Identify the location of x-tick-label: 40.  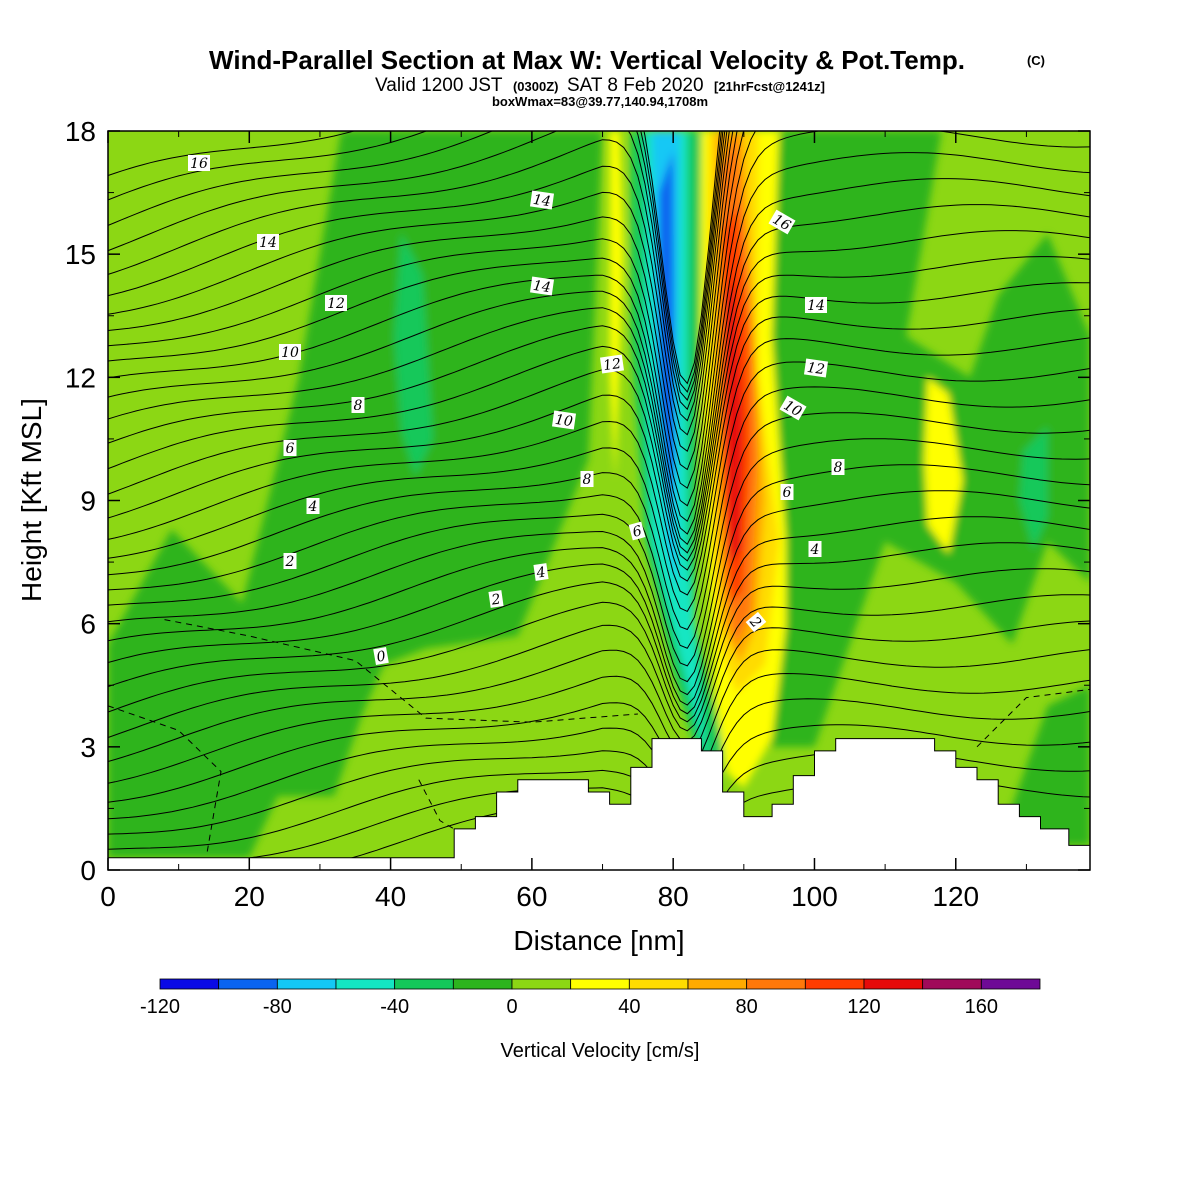
(390, 896).